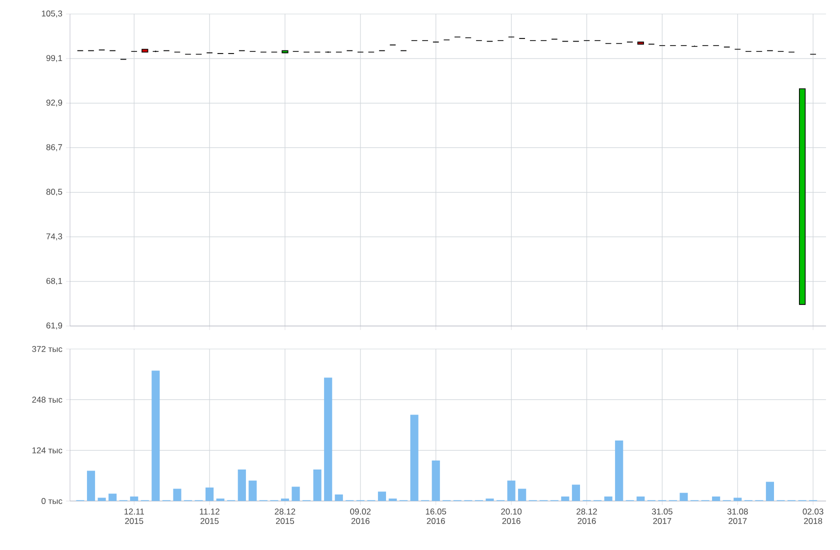 The width and height of the screenshot is (840, 550). What do you see at coordinates (586, 516) in the screenshot?
I see `x-tick-label: 28.12 2016` at bounding box center [586, 516].